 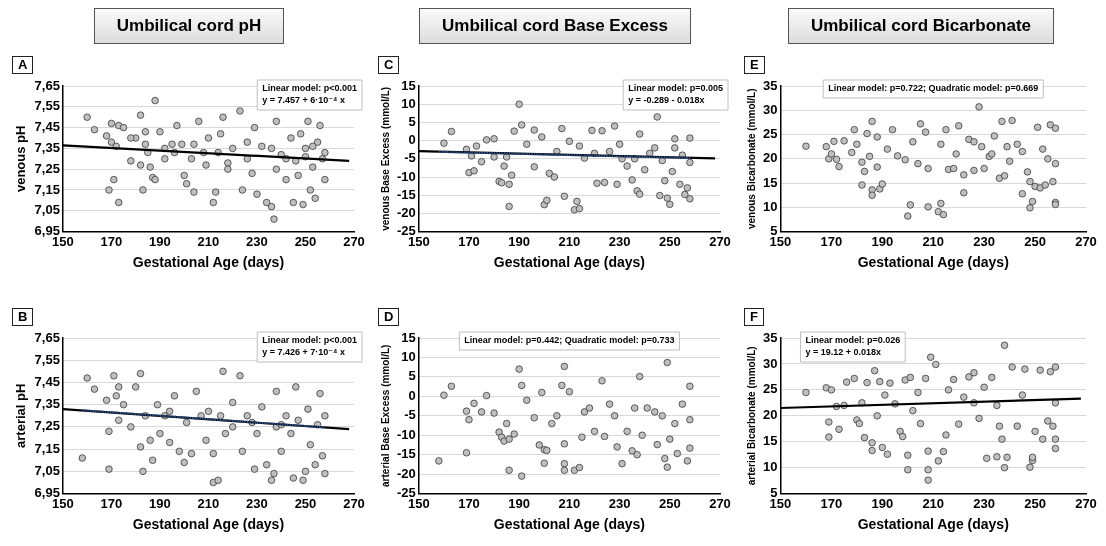 What do you see at coordinates (21, 415) in the screenshot?
I see `y-axis-title: arterial pH` at bounding box center [21, 415].